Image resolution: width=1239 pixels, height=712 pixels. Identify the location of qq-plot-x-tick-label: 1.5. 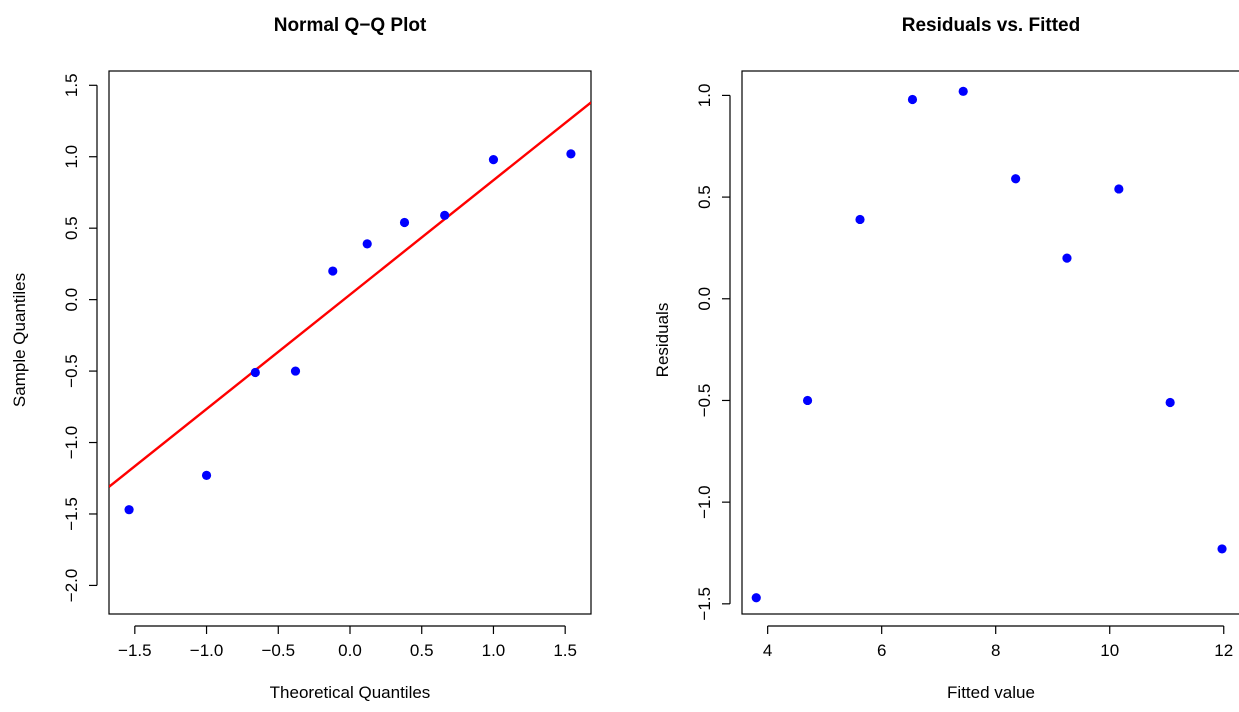
(565, 650).